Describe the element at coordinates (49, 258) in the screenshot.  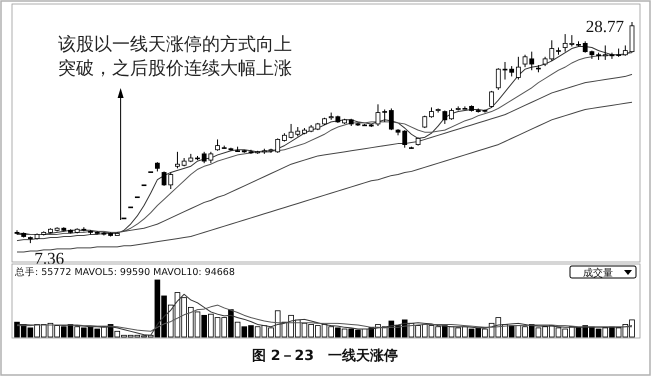
I see `text: 7.36` at that location.